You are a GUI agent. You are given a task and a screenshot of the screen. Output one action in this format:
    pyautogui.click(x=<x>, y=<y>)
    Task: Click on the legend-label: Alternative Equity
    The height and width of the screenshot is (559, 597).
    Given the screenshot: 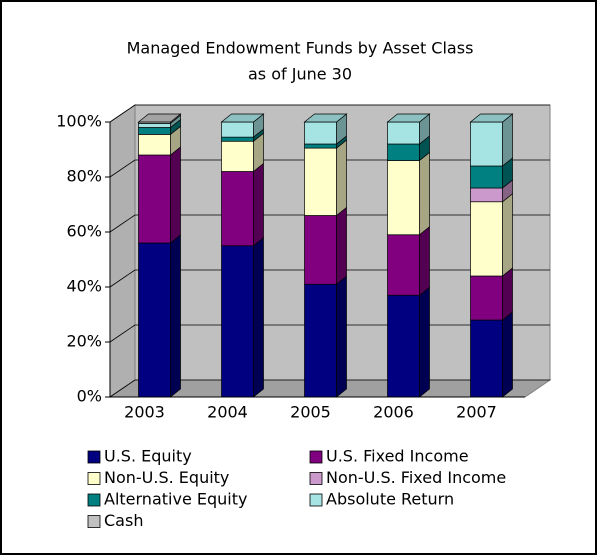 What is the action you would take?
    pyautogui.click(x=175, y=499)
    